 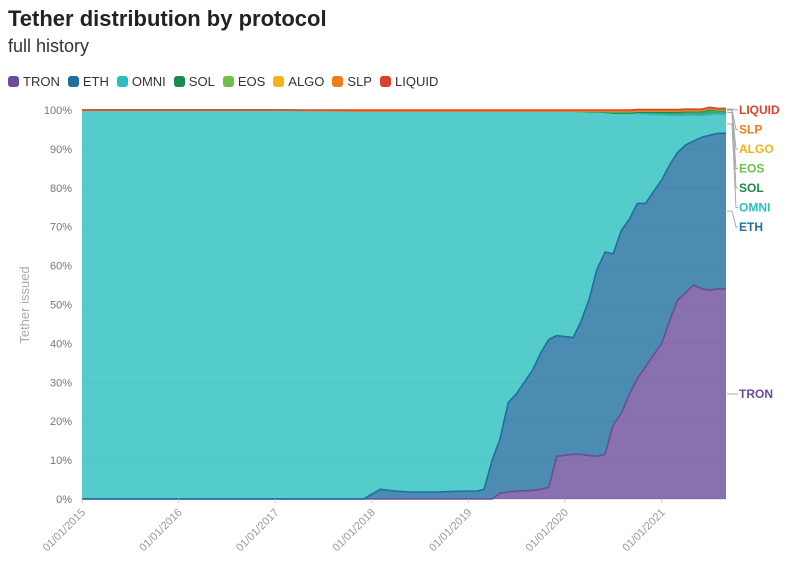 I want to click on y-tick-label: 80%, so click(x=61, y=189).